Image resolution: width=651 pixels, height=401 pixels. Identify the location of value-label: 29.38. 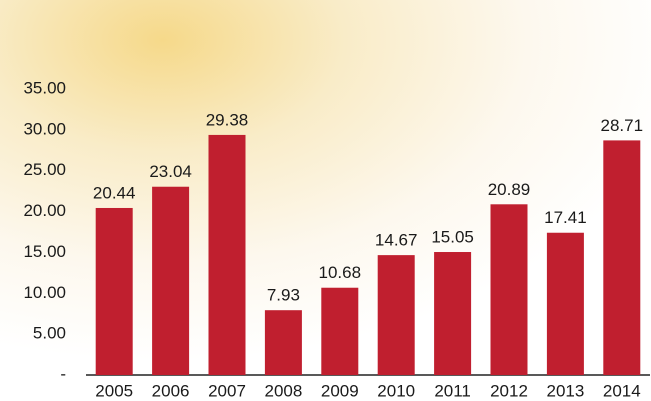
(227, 119).